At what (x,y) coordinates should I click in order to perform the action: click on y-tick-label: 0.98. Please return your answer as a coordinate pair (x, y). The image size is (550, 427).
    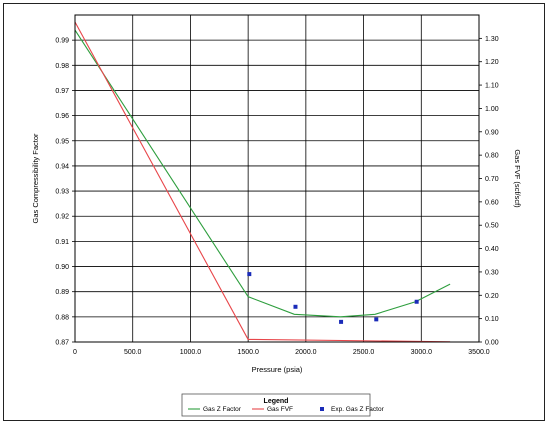
    Looking at the image, I should click on (62, 66).